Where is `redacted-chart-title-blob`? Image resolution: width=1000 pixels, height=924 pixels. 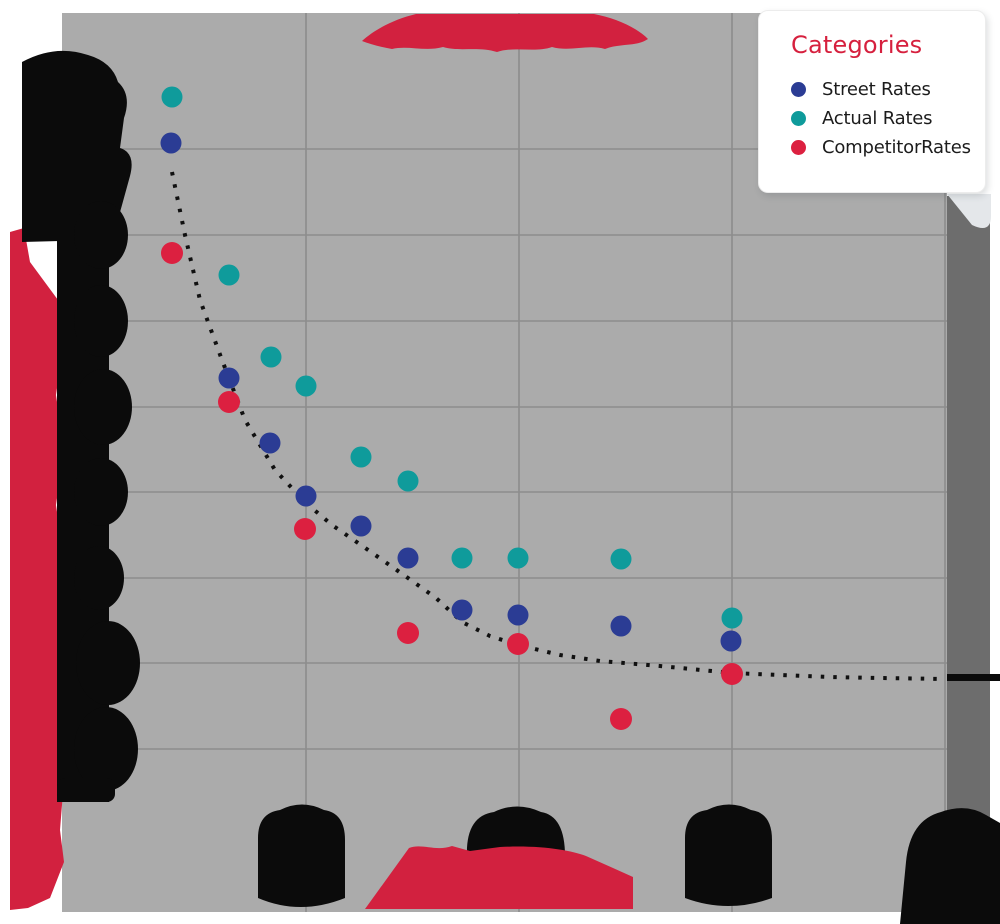 redacted-chart-title-blob is located at coordinates (505, 33).